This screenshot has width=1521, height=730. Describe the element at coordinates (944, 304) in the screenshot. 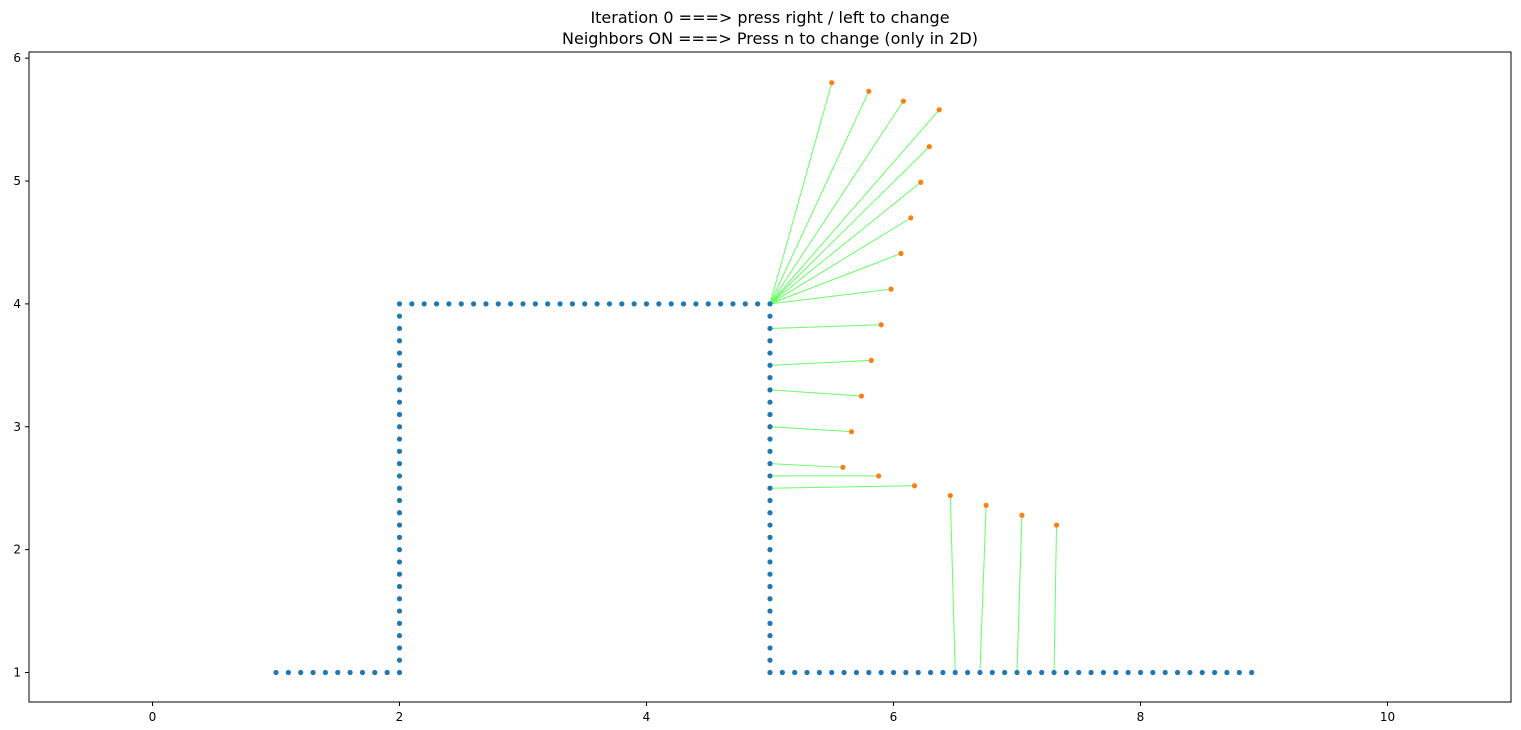

I see `moving-points` at that location.